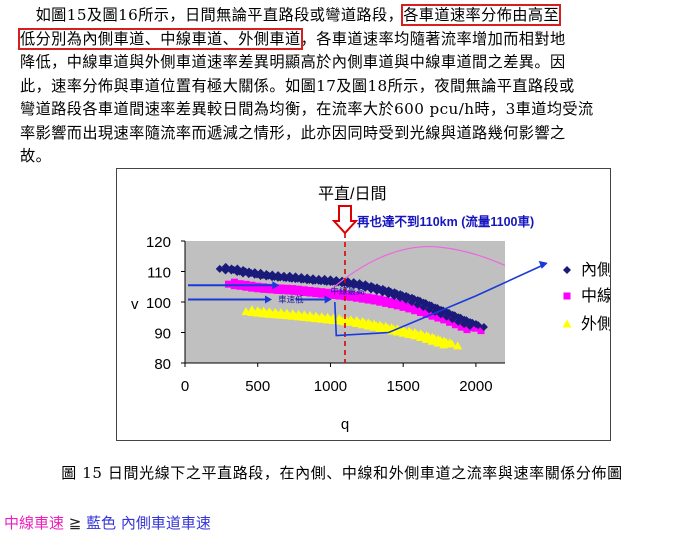  I want to click on x-tick-label-500: 500, so click(257, 386).